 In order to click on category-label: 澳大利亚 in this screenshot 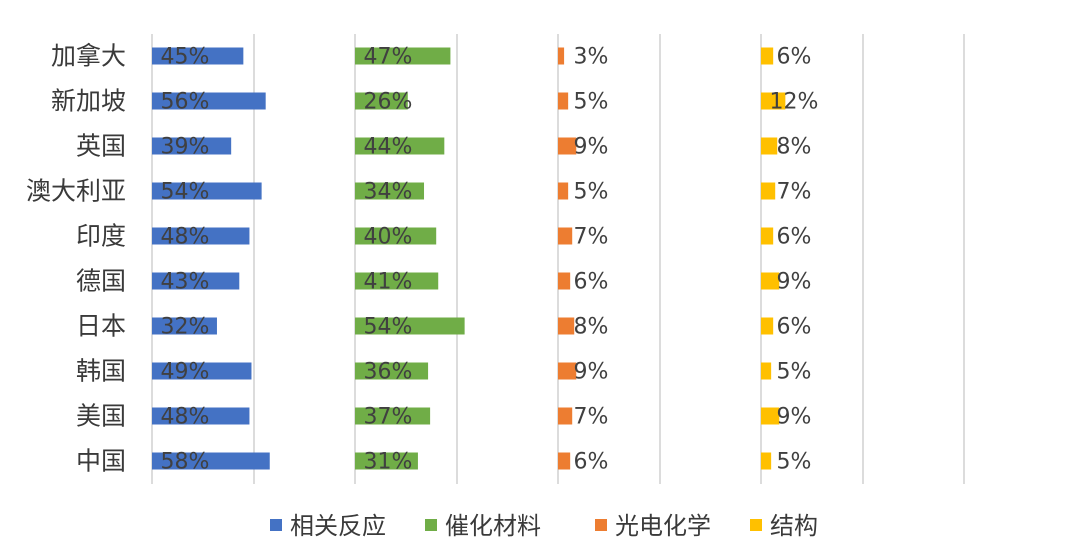, I will do `click(76, 191)`.